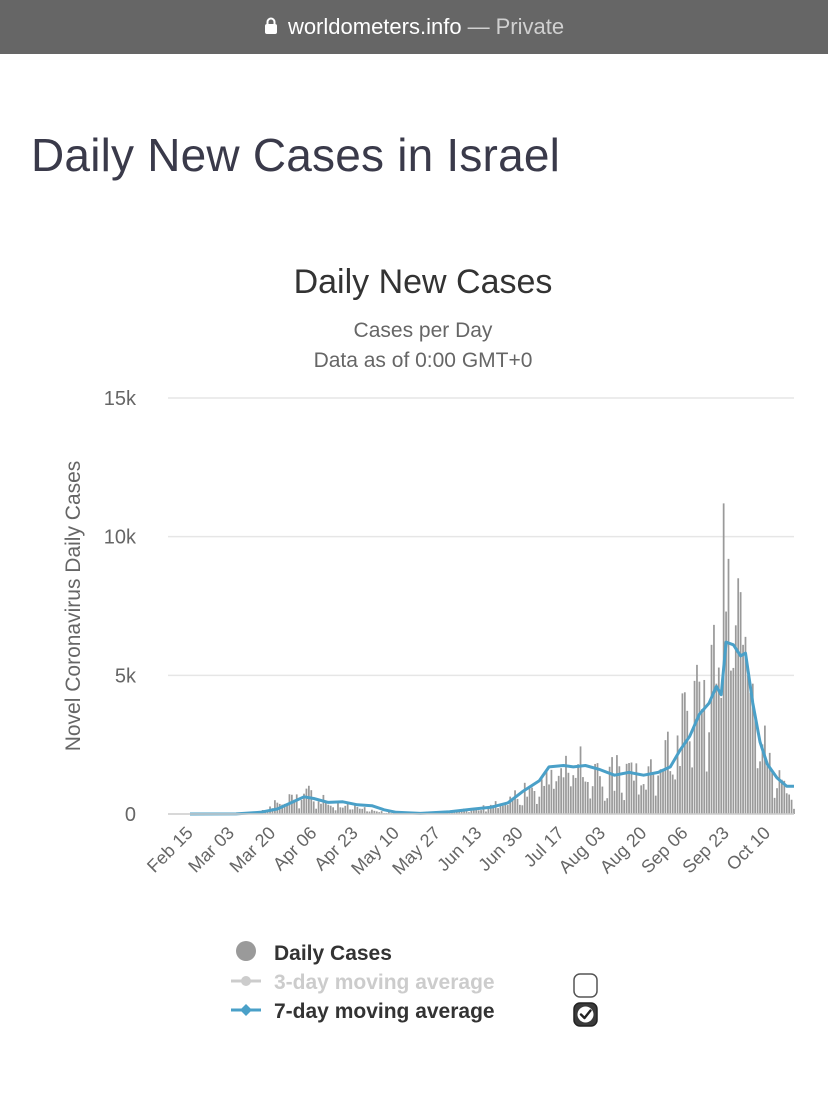 Image resolution: width=828 pixels, height=1112 pixels. I want to click on y-tick-label: 5k, so click(126, 676).